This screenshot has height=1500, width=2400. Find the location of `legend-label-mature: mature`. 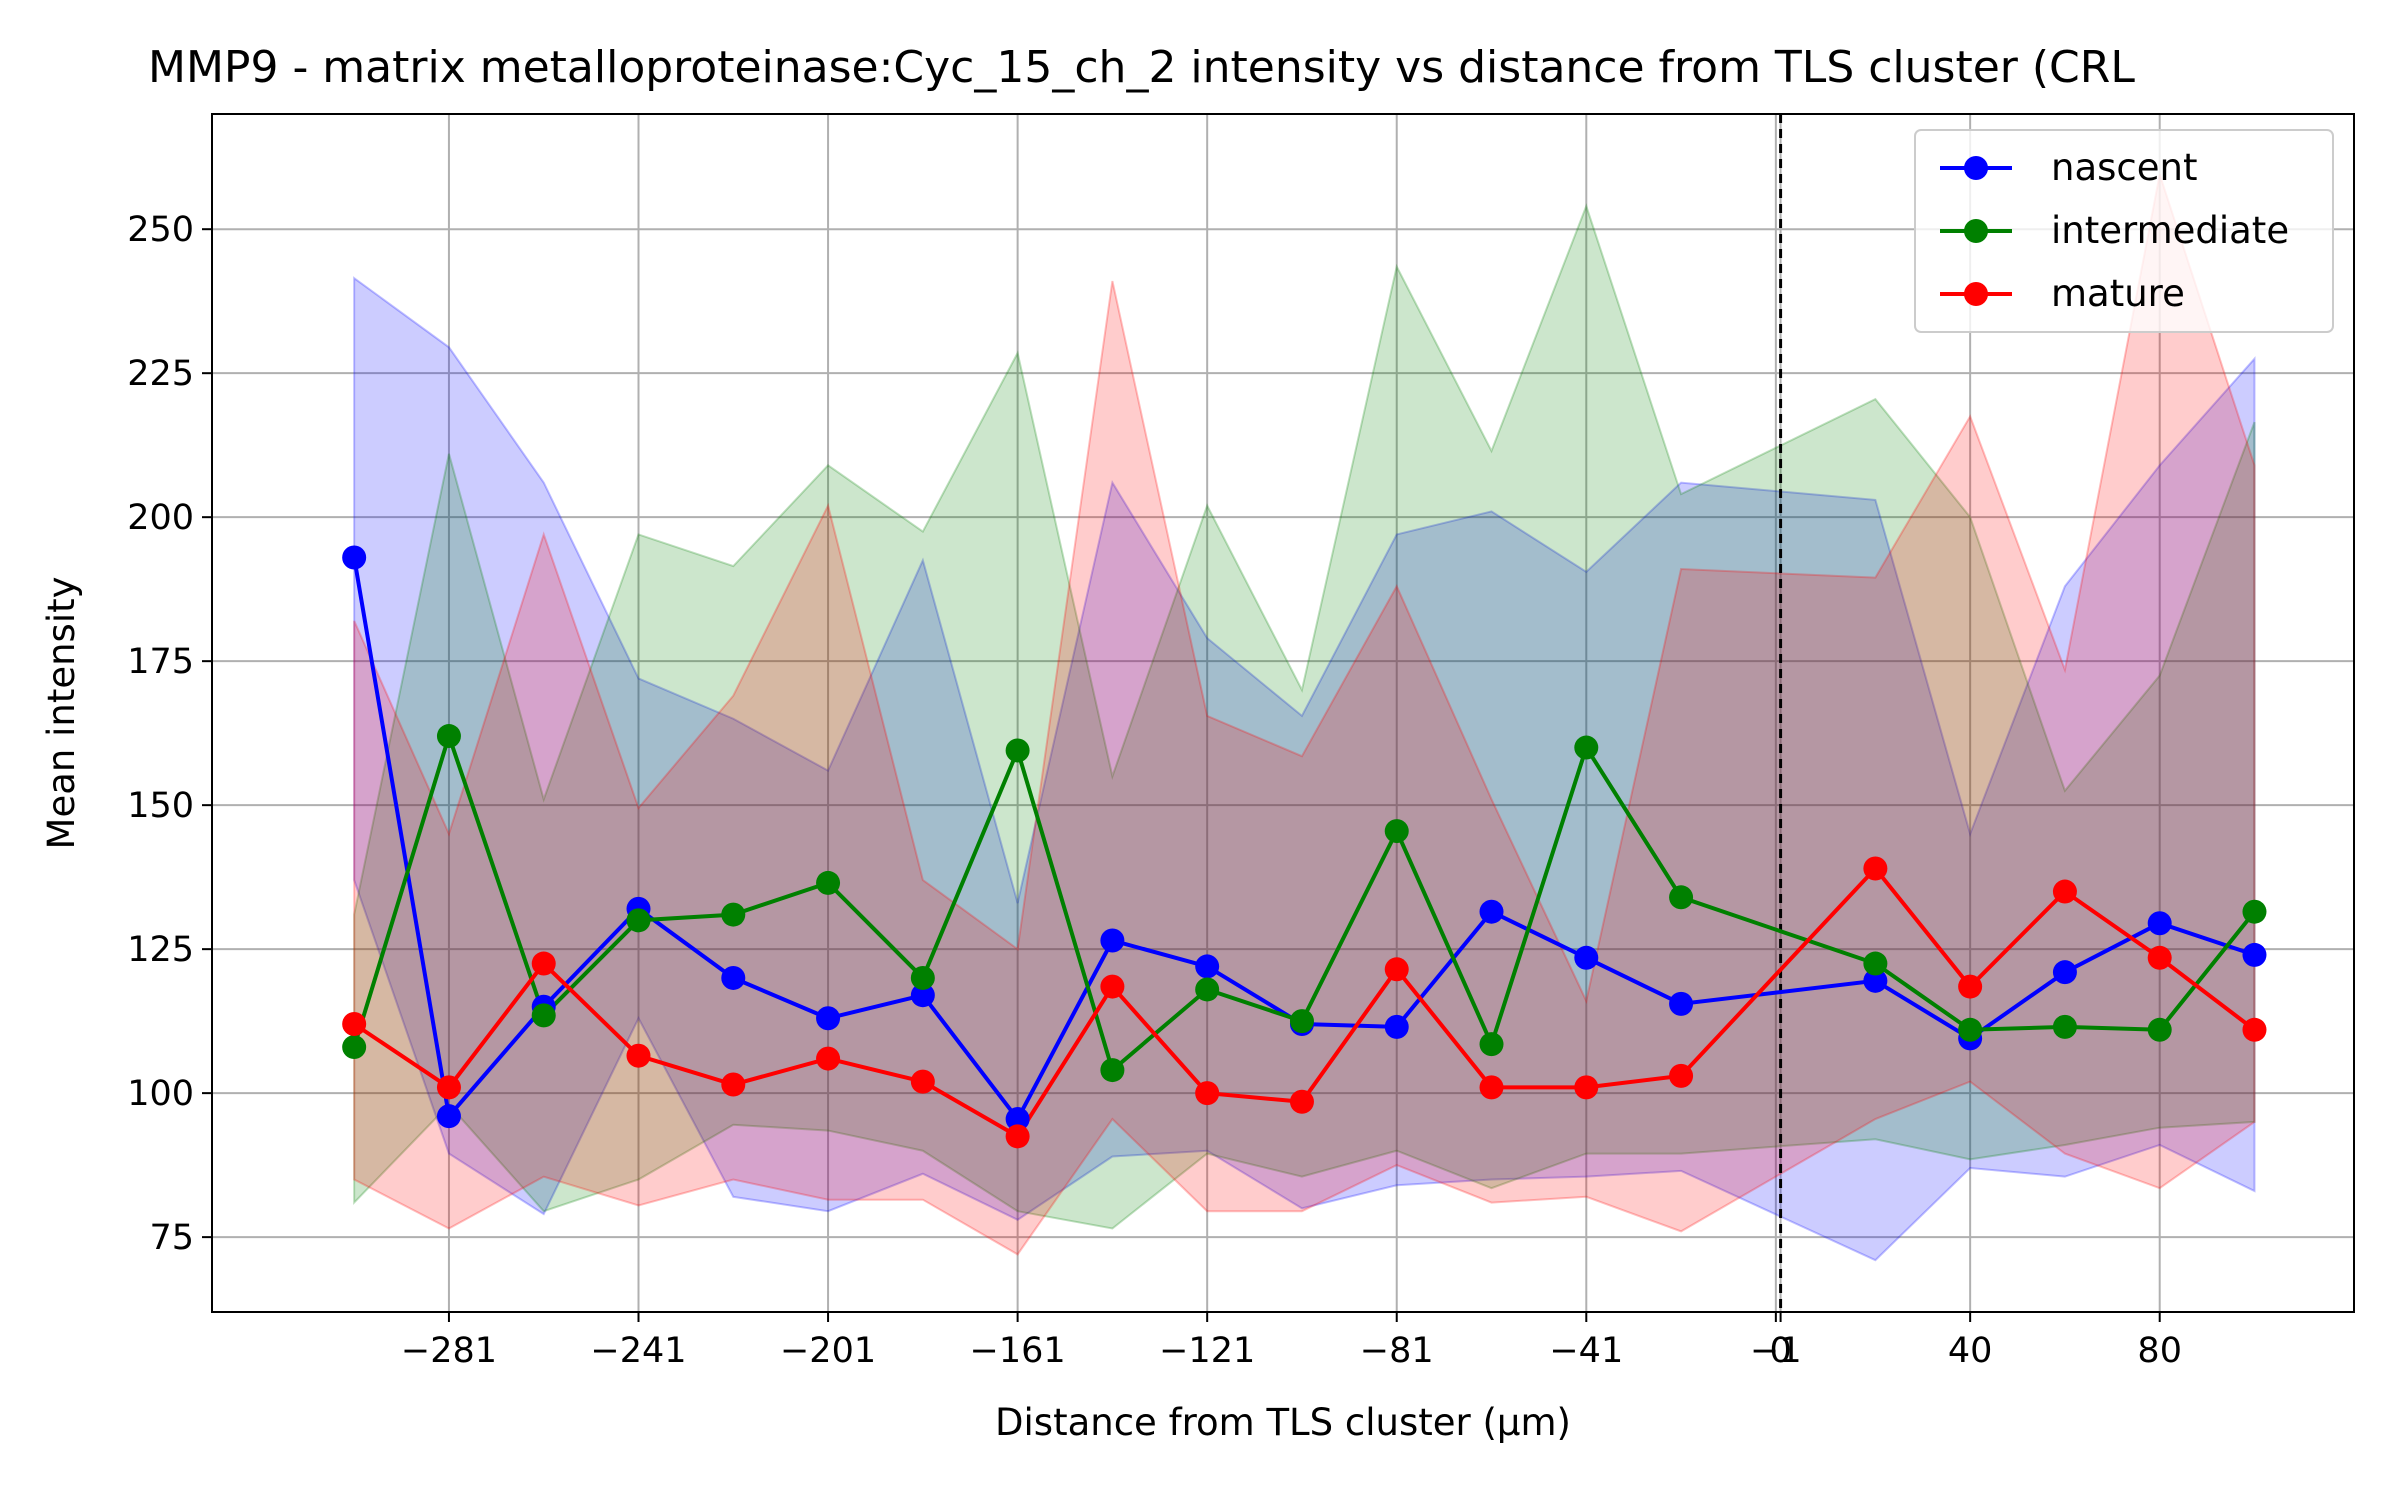

legend-label-mature: mature is located at coordinates (2118, 293).